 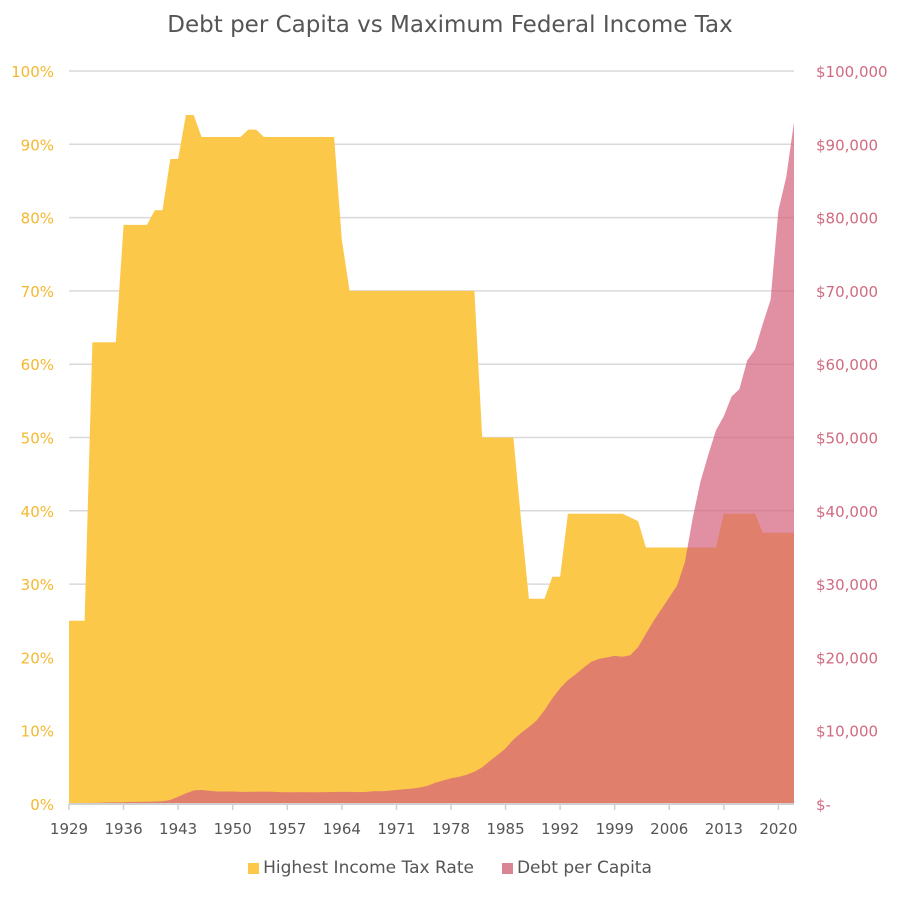 I want to click on y-right-tick-label: $70,000, so click(x=847, y=292).